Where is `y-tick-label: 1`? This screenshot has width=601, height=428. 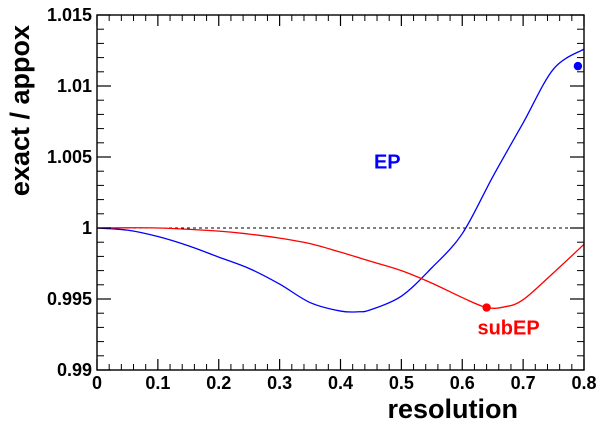
y-tick-label: 1 is located at coordinates (87, 228).